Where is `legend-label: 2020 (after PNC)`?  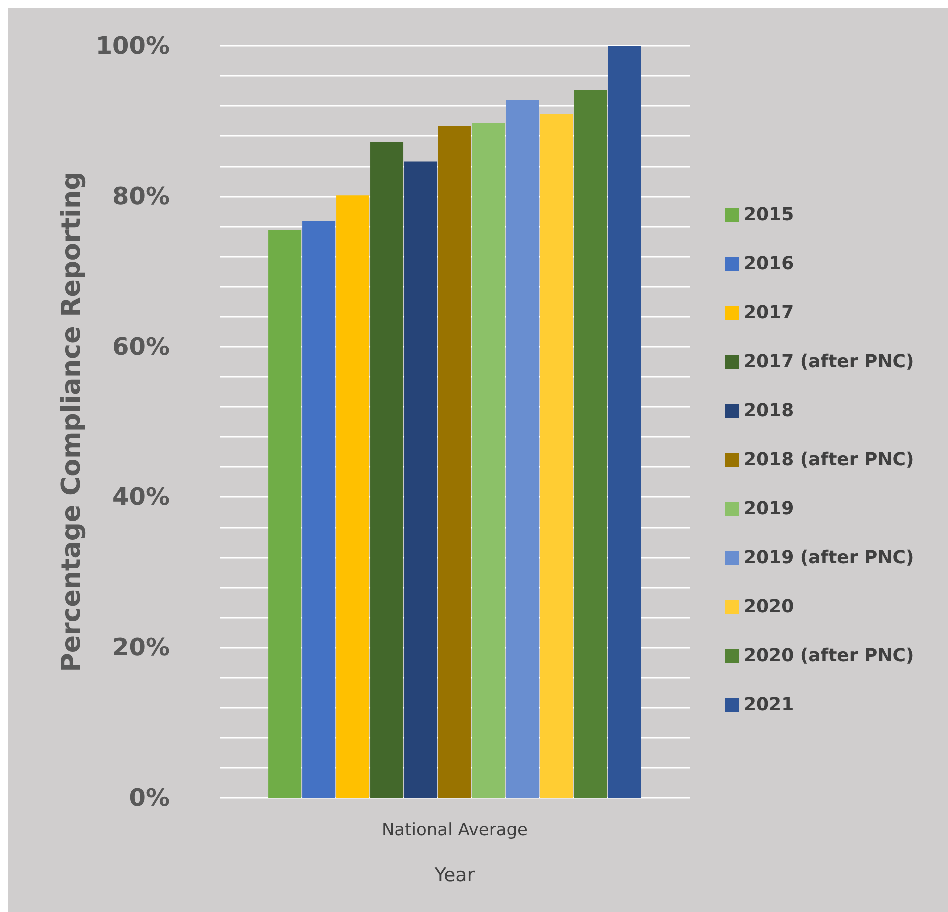 legend-label: 2020 (after PNC) is located at coordinates (829, 656).